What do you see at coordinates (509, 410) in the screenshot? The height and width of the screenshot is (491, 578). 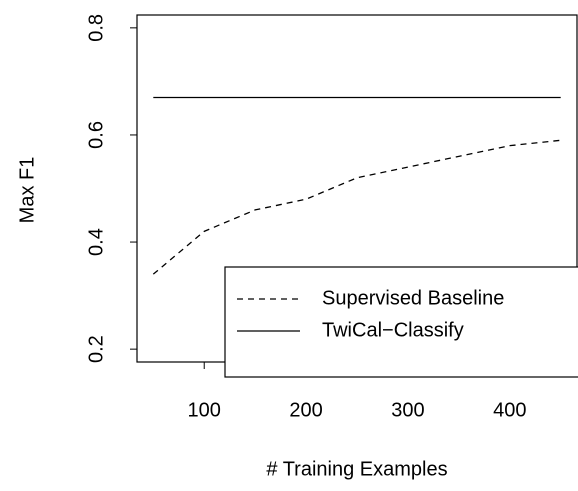 I see `x-tick-label: 400` at bounding box center [509, 410].